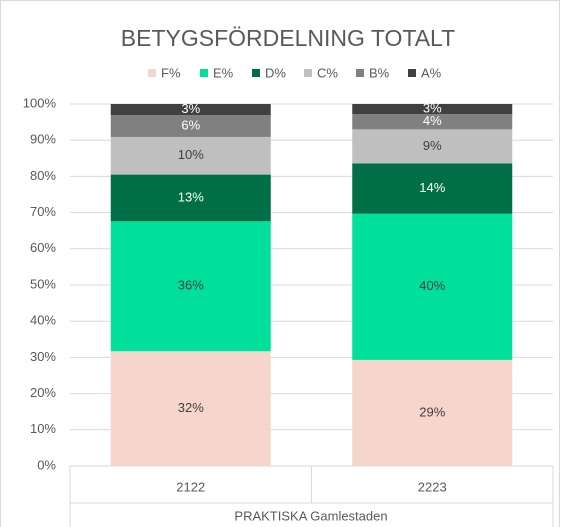 Image resolution: width=561 pixels, height=527 pixels. What do you see at coordinates (40, 102) in the screenshot?
I see `y-tick-label: 100%` at bounding box center [40, 102].